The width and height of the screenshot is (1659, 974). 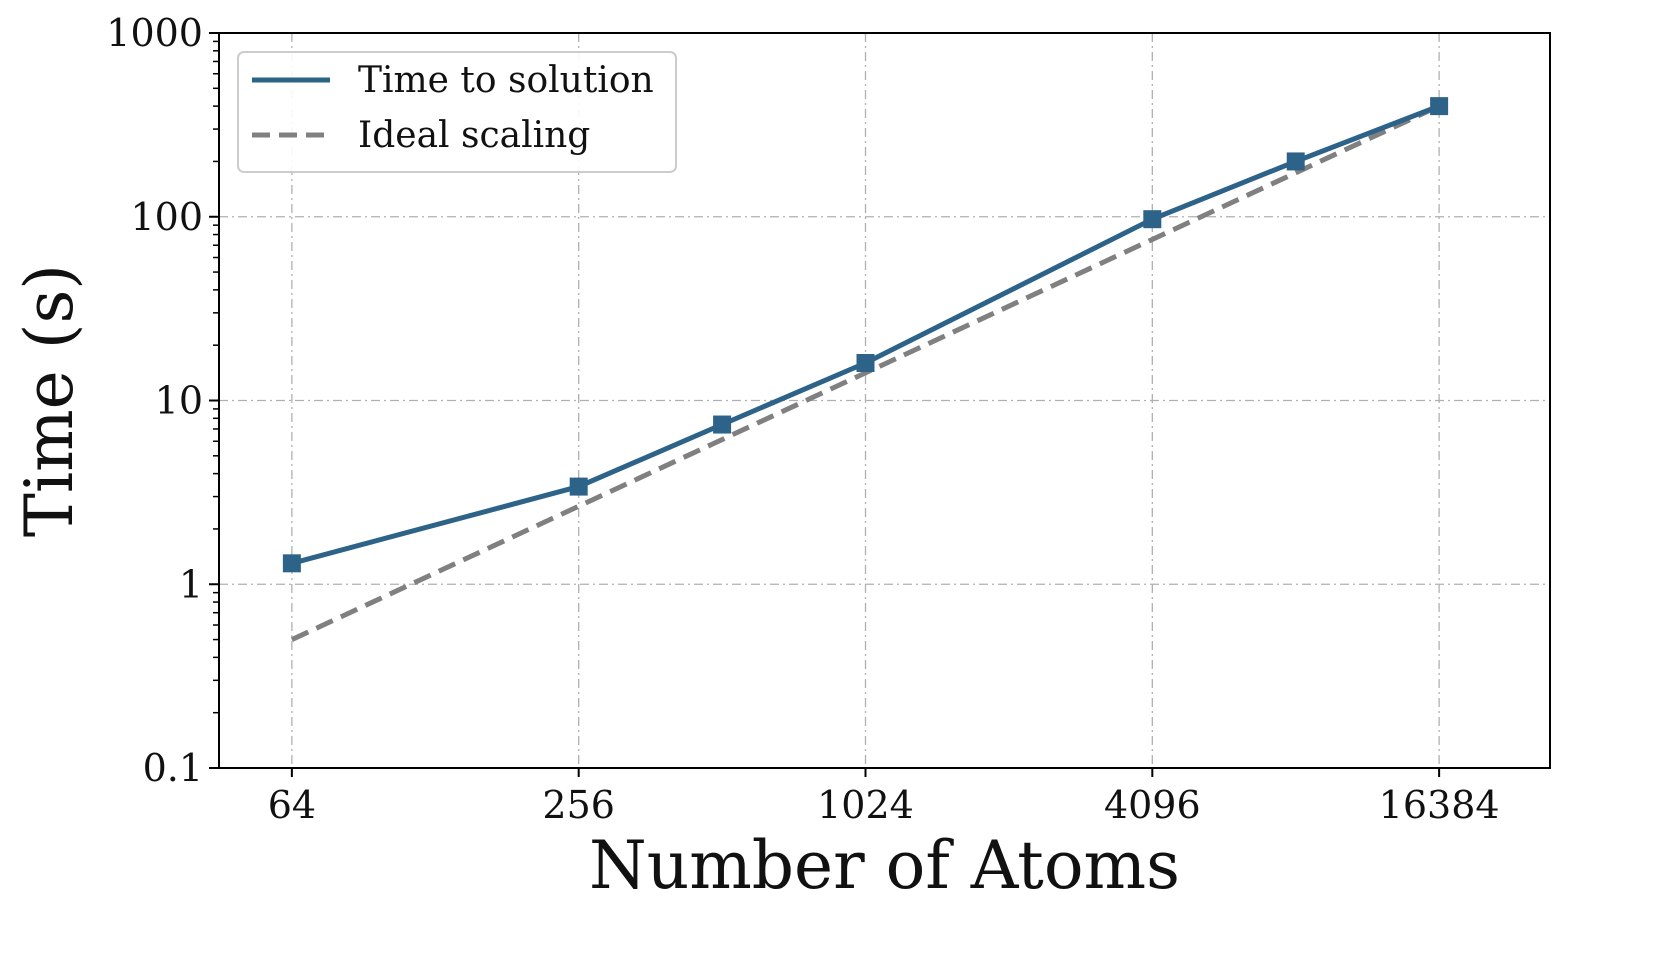 I want to click on x-axis-title: Number of Atoms, so click(x=884, y=865).